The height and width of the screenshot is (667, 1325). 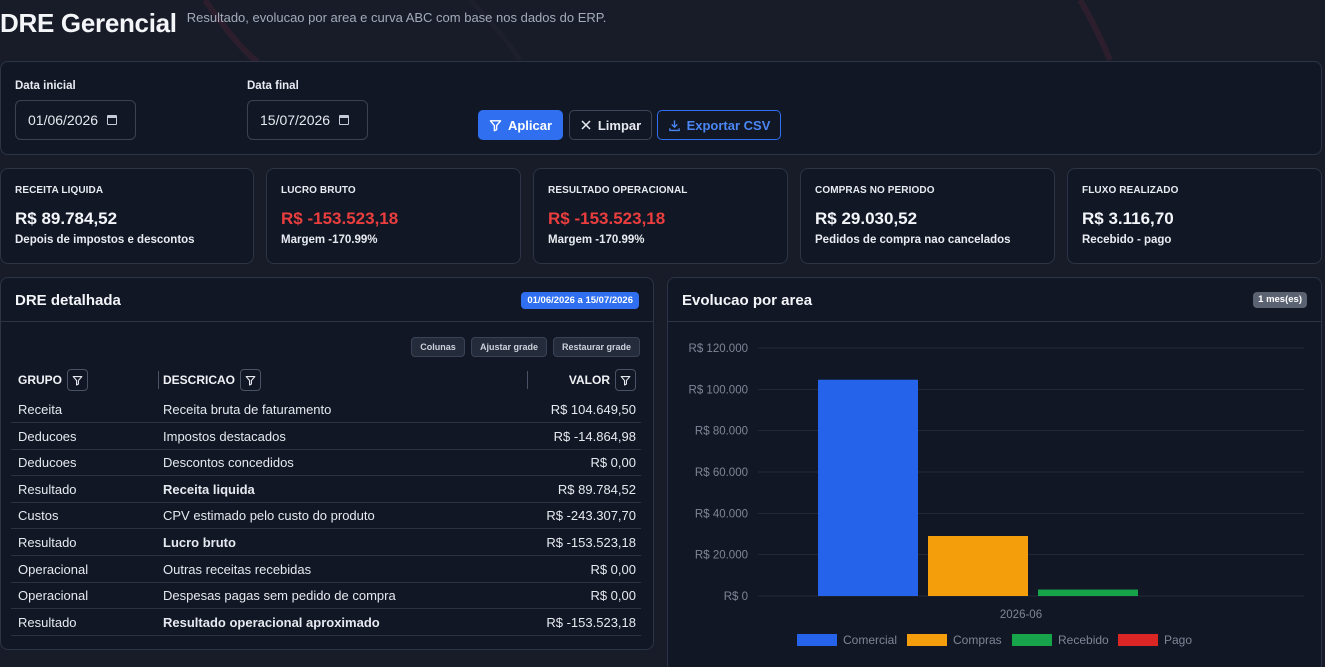 I want to click on clear-button: Limpar, so click(x=610, y=125).